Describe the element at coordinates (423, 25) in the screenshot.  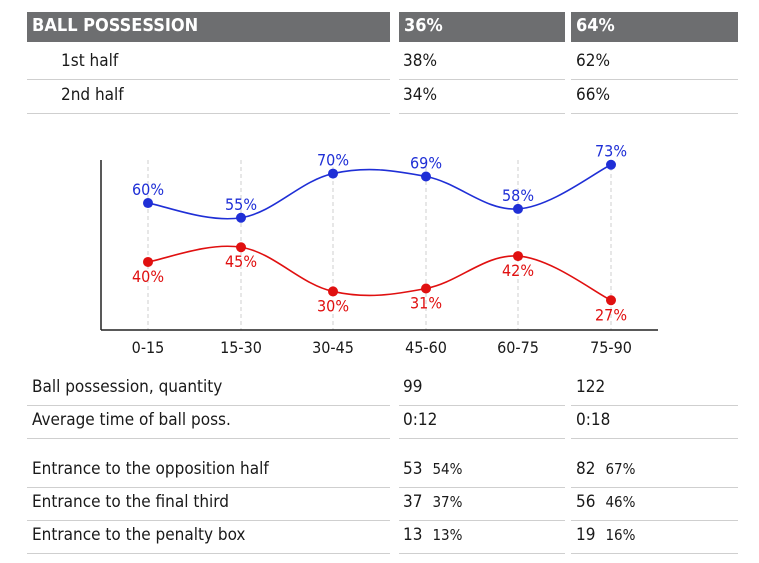
I see `team1-total: 36%` at that location.